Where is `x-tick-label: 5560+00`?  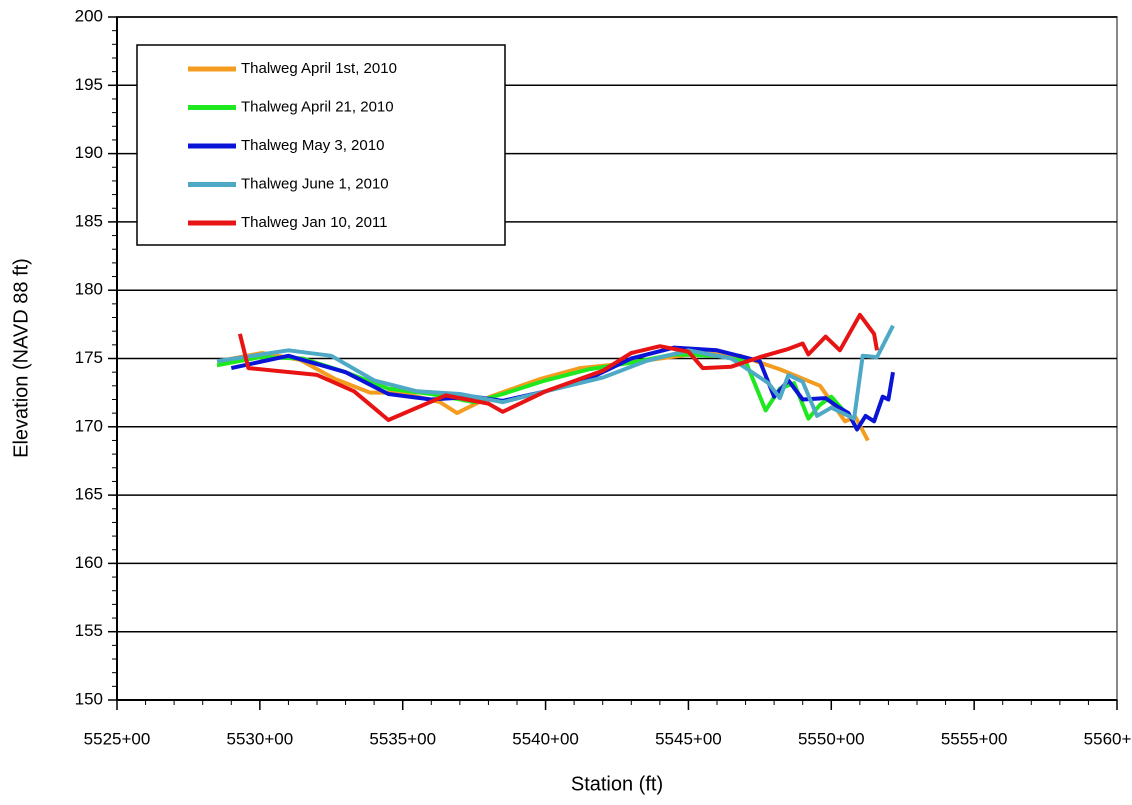 x-tick-label: 5560+00 is located at coordinates (1108, 738).